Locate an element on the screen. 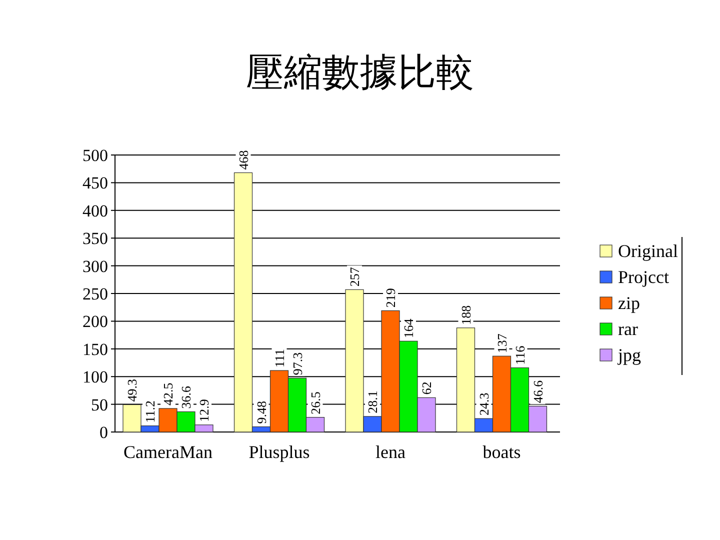 The image size is (720, 540). data-label: 97.3 is located at coordinates (297, 364).